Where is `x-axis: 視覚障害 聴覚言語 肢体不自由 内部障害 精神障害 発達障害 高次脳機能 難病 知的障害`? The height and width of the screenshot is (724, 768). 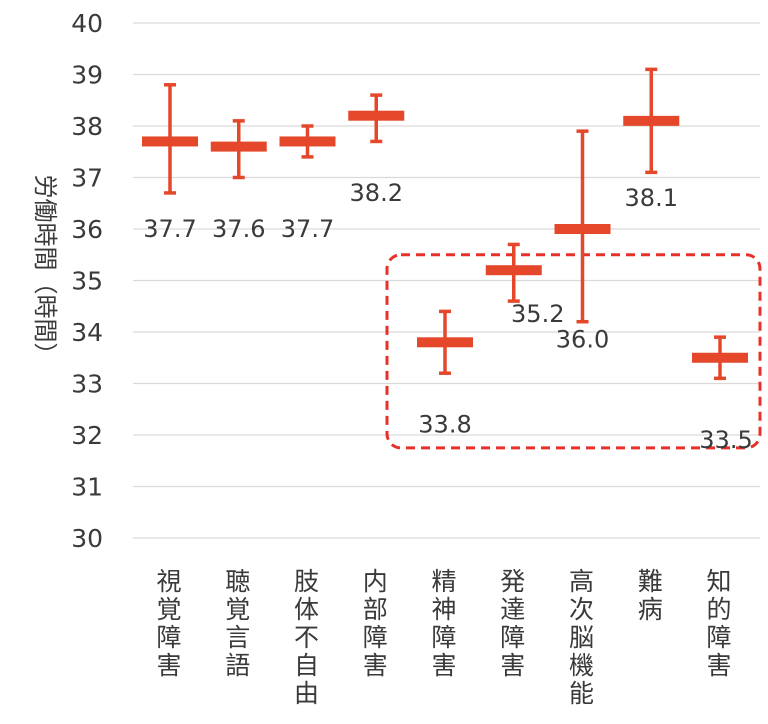
x-axis: 視覚障害 聴覚言語 肢体不自由 内部障害 精神障害 発達障害 高次脳機能 難病 知的障害 is located at coordinates (443, 637).